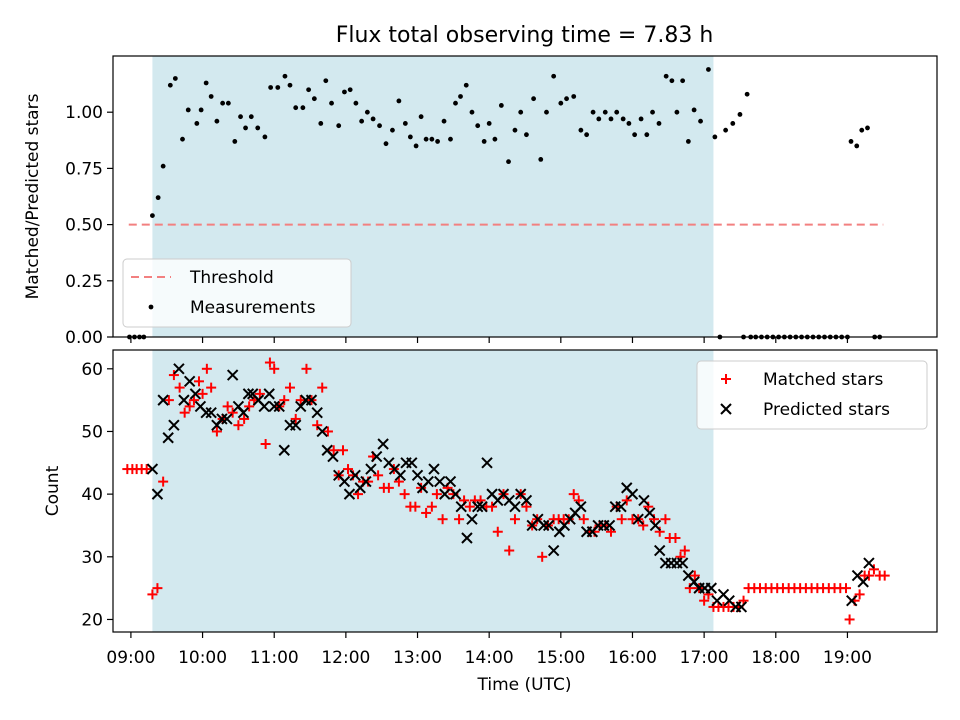  What do you see at coordinates (726, 409) in the screenshot?
I see `legend-predicted-swatch` at bounding box center [726, 409].